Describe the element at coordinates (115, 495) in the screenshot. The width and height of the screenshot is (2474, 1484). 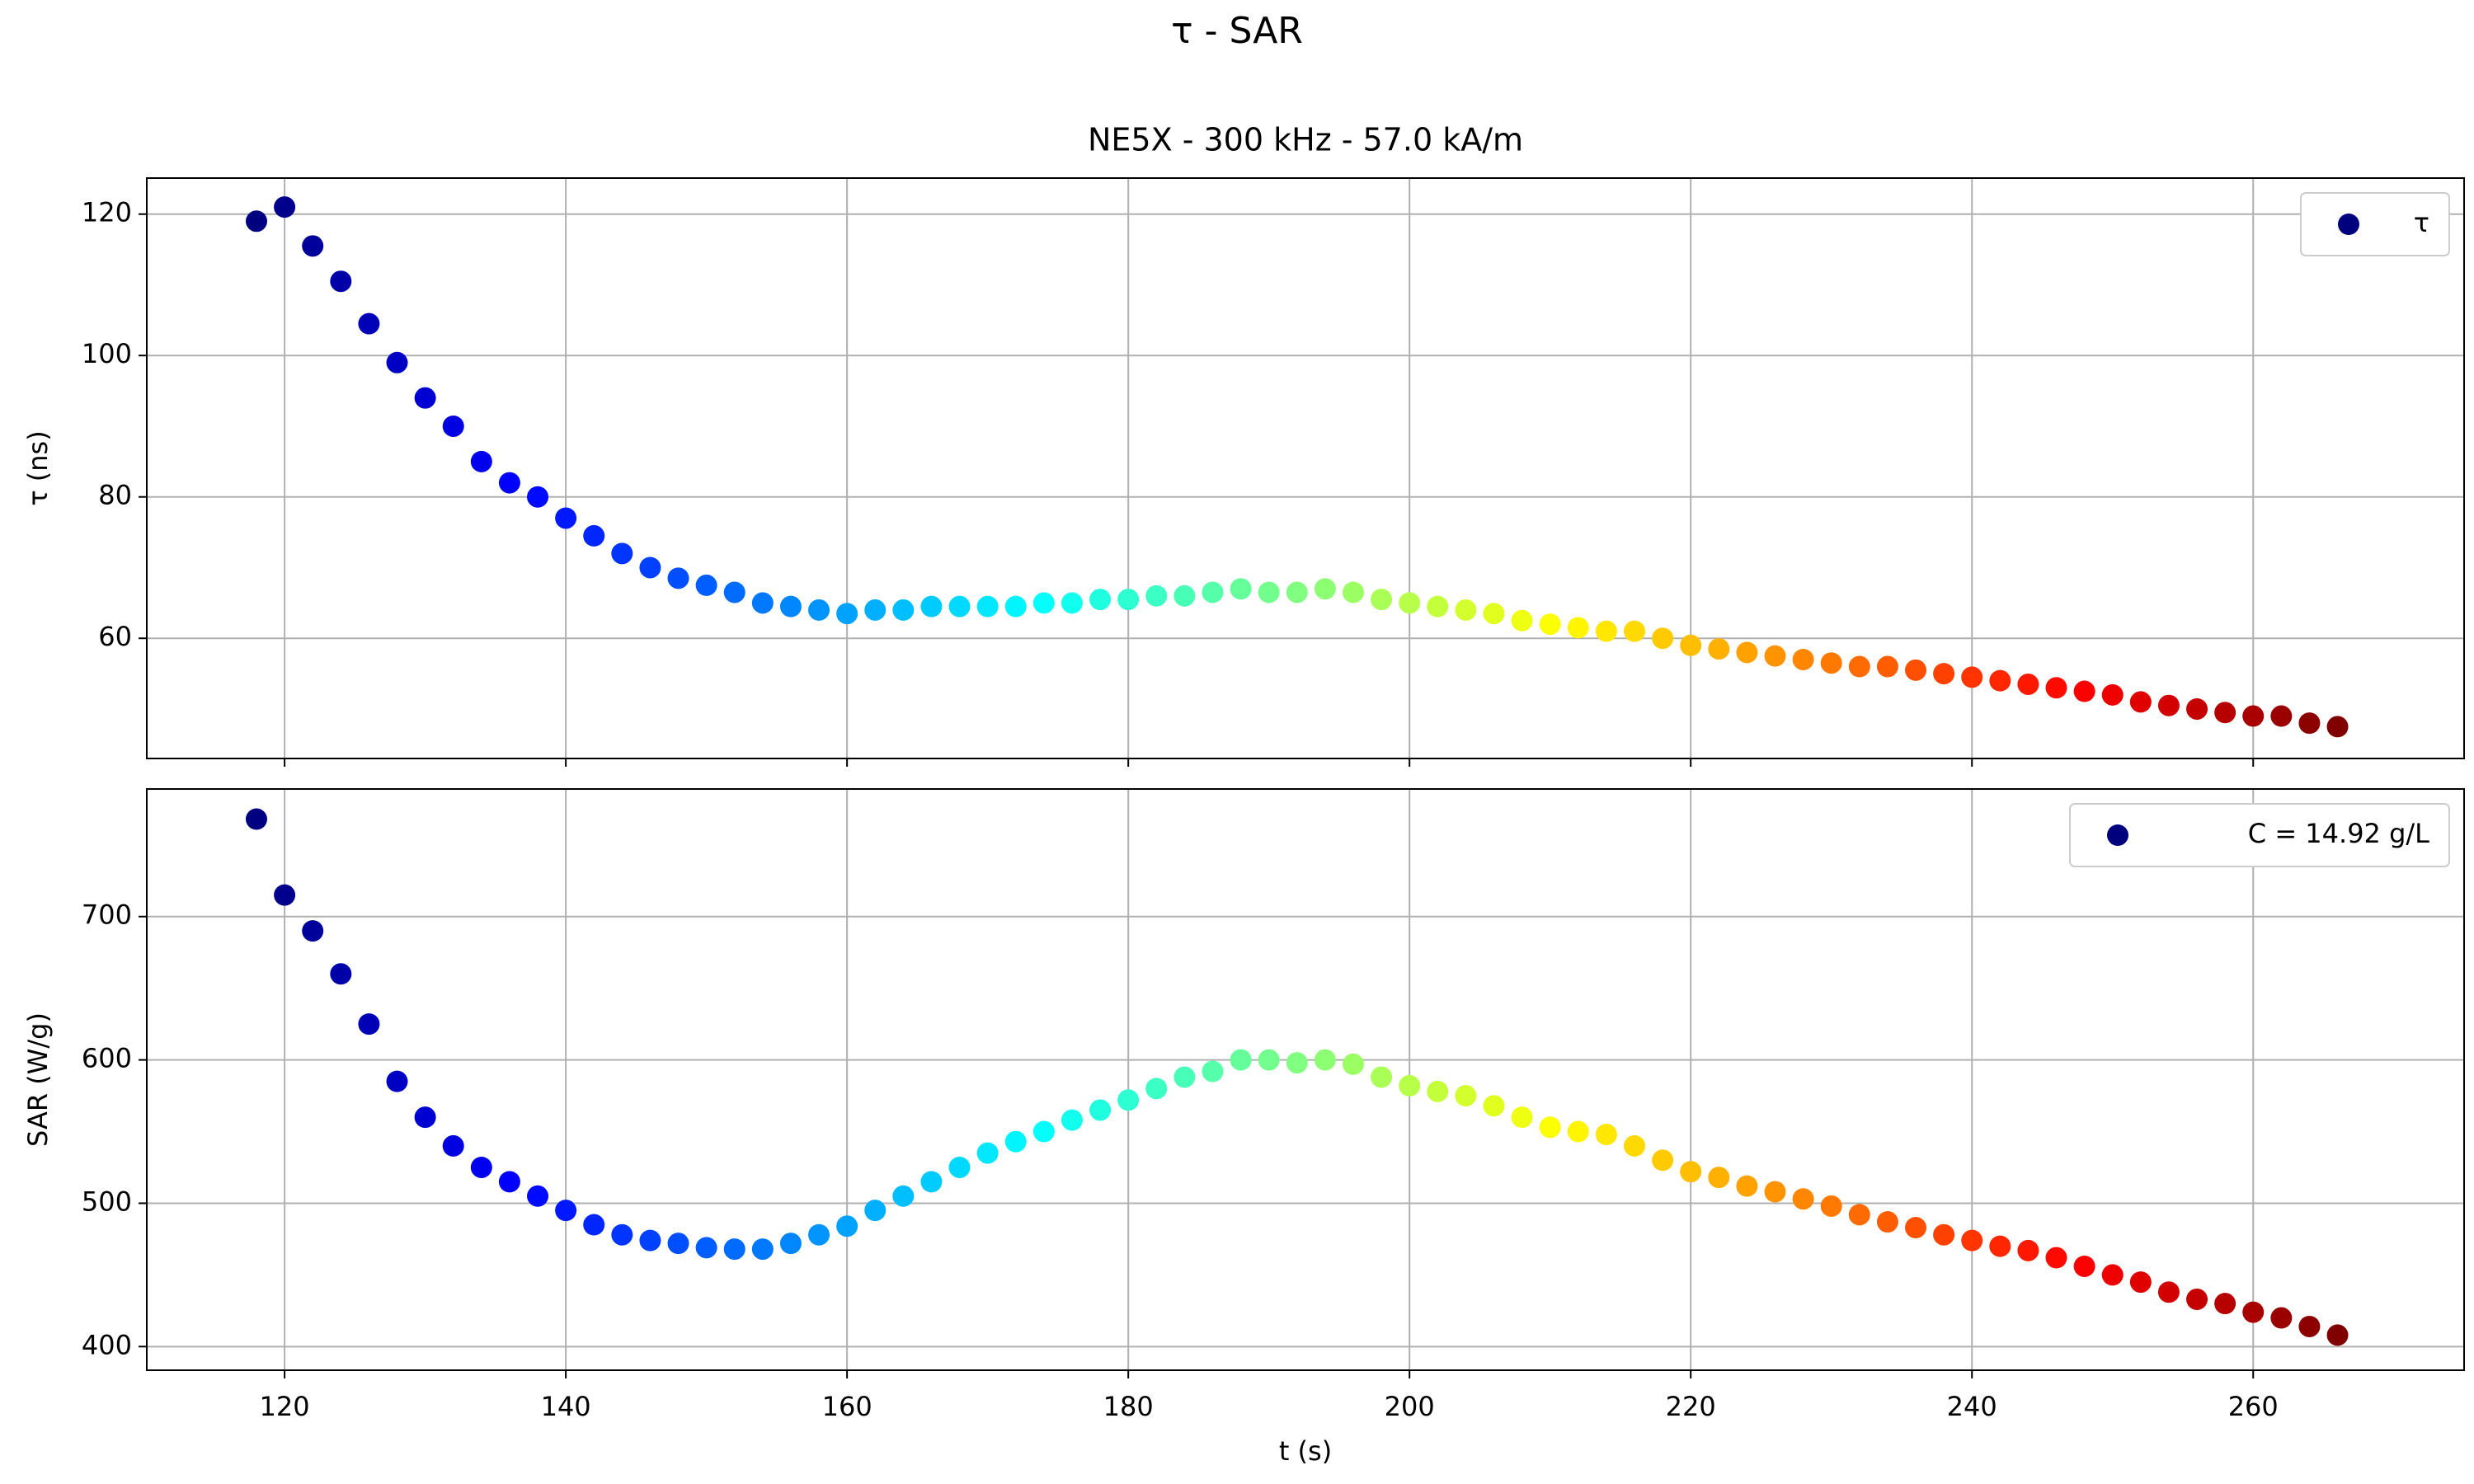
I see `y-tick-label: 80` at that location.